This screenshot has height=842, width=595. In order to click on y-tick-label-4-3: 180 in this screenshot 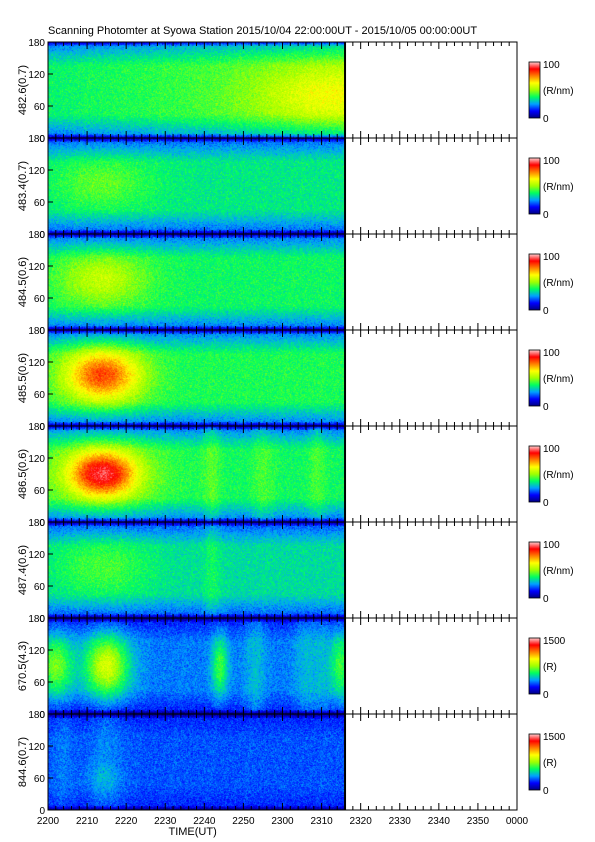, I will do `click(36, 427)`.